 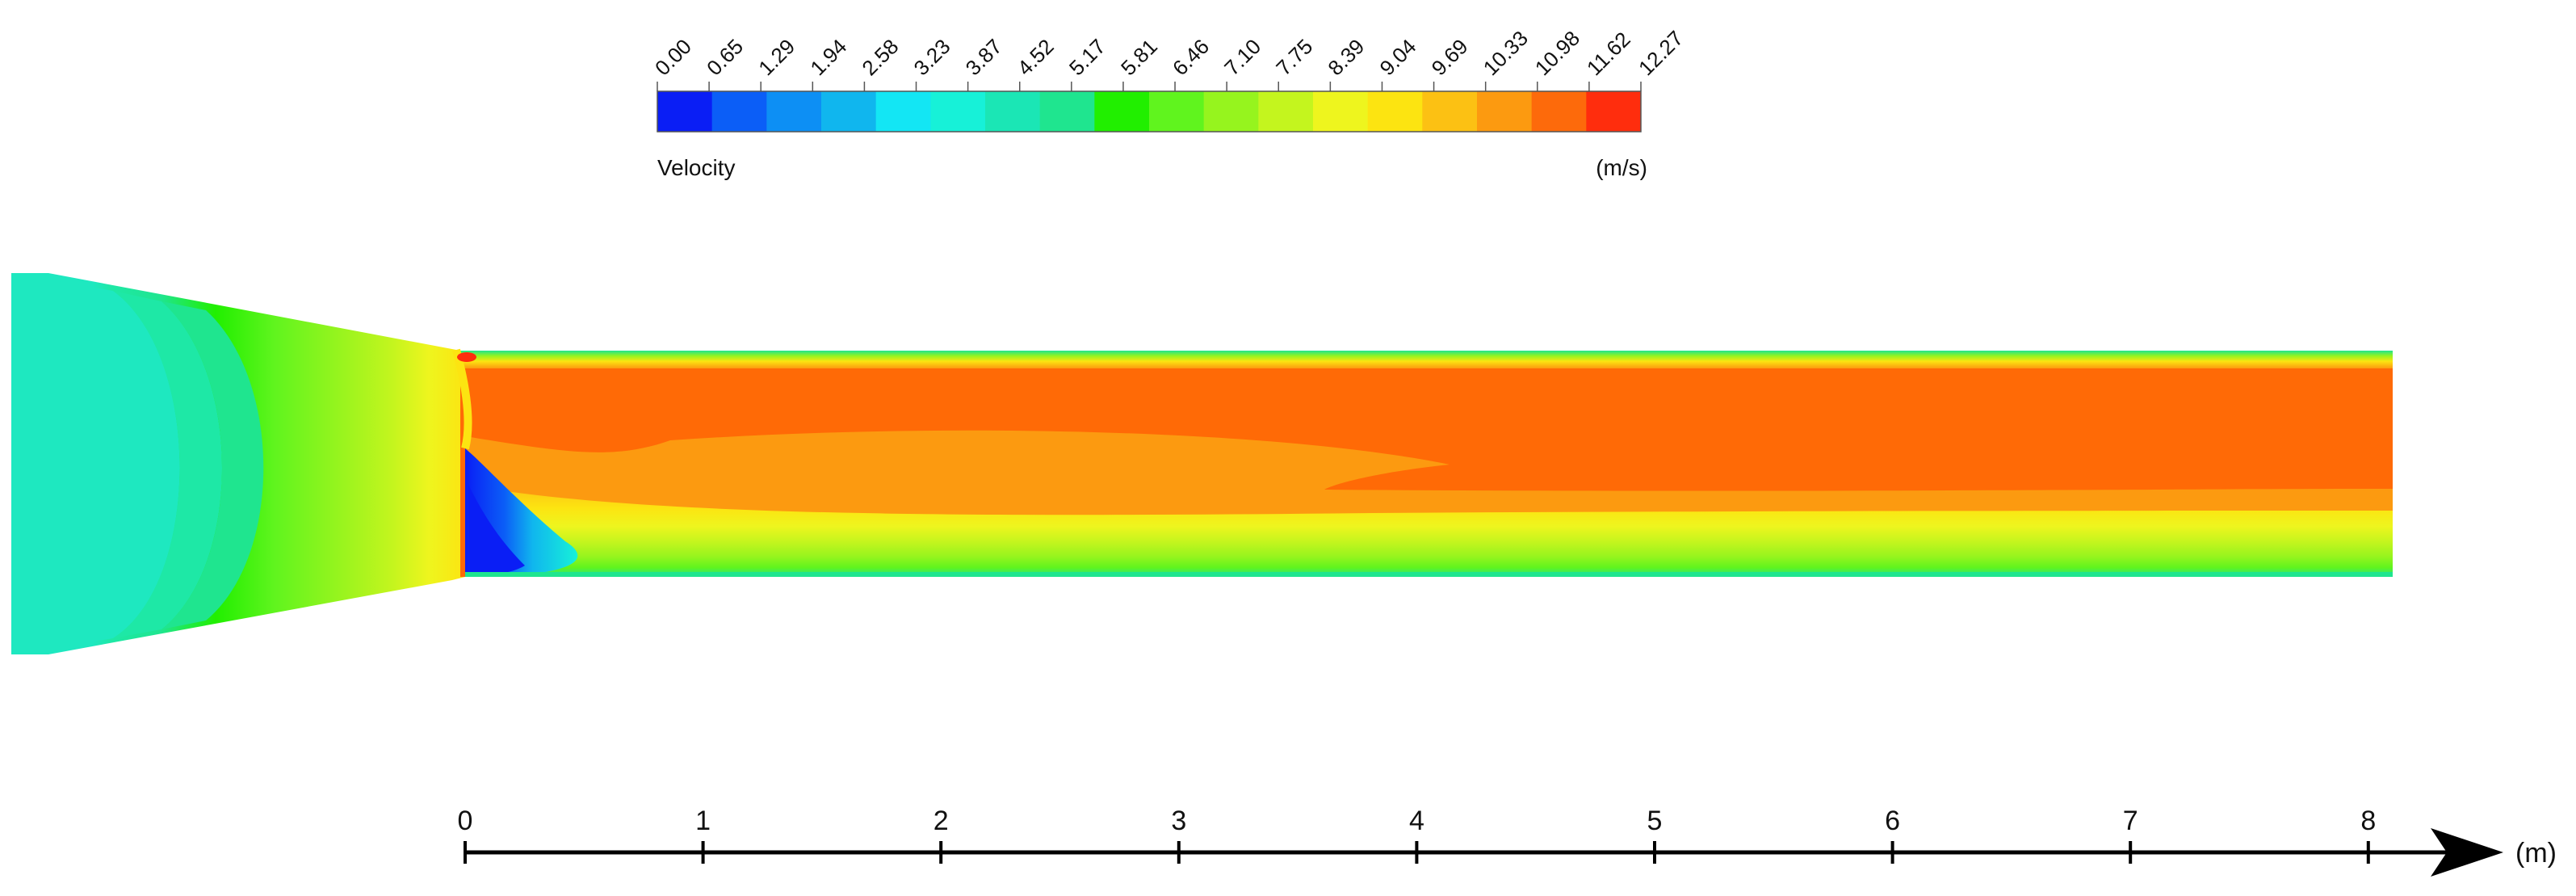 What do you see at coordinates (462, 399) in the screenshot?
I see `step-lip` at bounding box center [462, 399].